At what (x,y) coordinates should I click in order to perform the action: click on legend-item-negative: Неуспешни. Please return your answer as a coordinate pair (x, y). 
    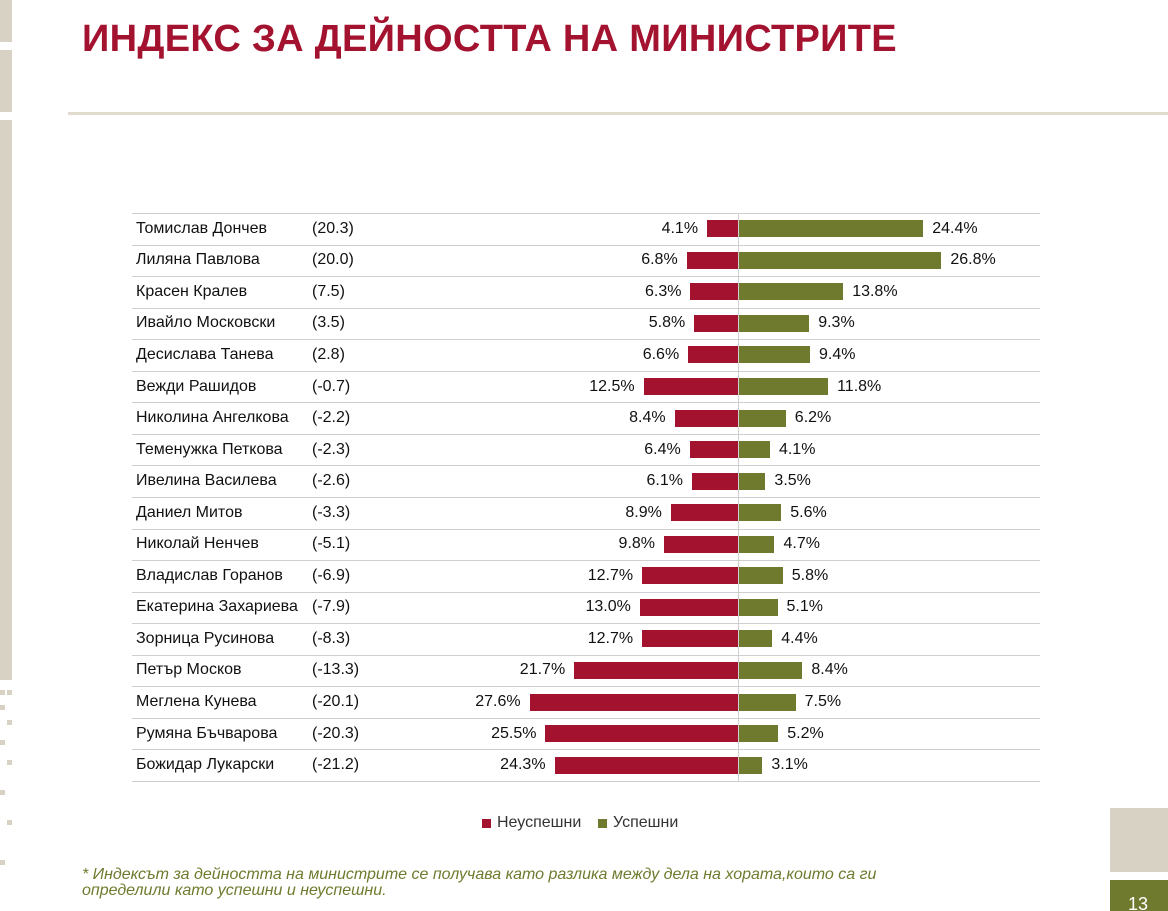
    Looking at the image, I should click on (531, 823).